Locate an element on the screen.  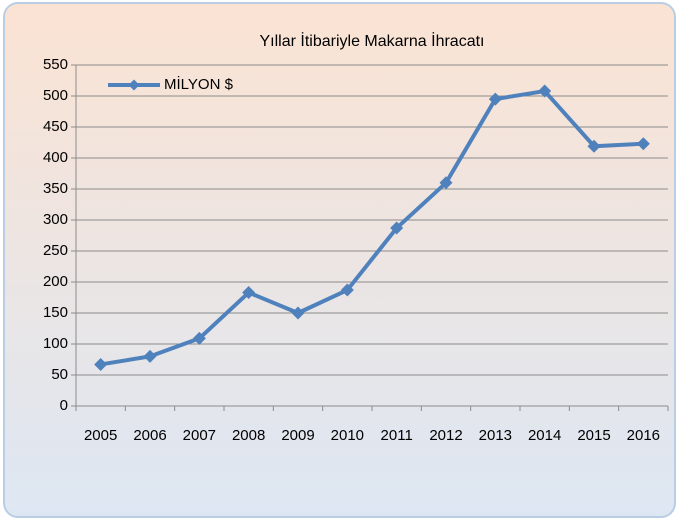
x-tick-label: 2012 is located at coordinates (445, 435).